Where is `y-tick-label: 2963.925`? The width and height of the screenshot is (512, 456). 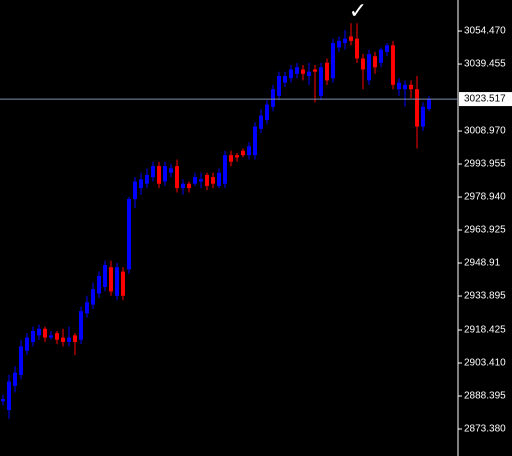
y-tick-label: 2963.925 is located at coordinates (485, 230).